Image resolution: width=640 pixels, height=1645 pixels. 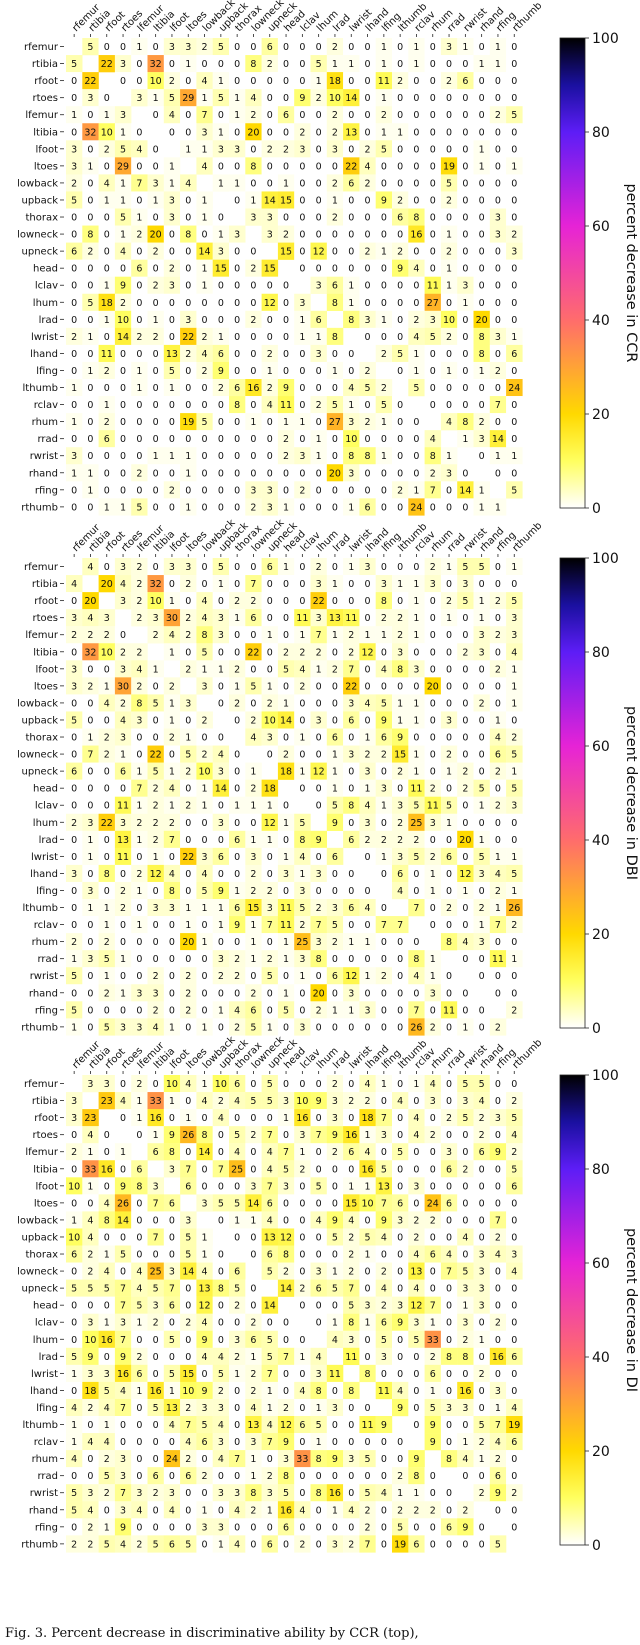 I want to click on cell-value-label: 11, so click(x=384, y=81).